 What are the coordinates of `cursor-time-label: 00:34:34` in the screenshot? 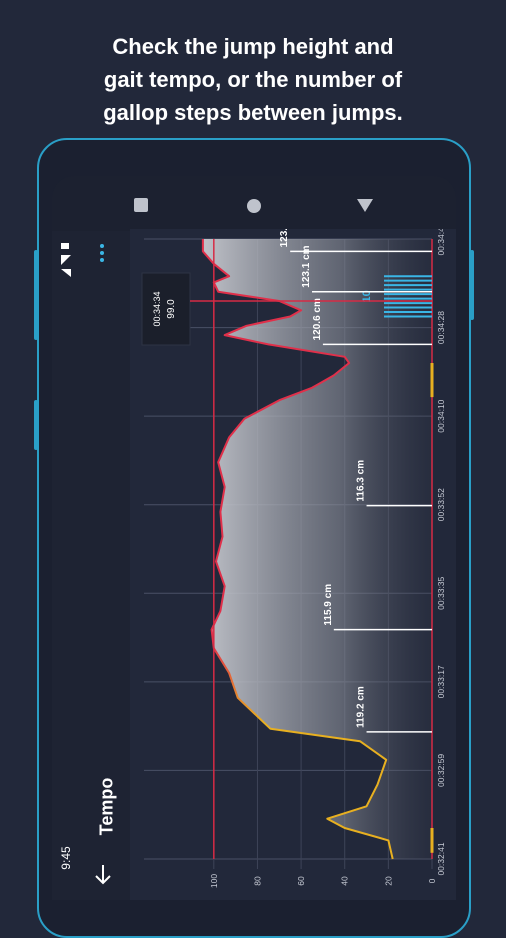 It's located at (157, 308).